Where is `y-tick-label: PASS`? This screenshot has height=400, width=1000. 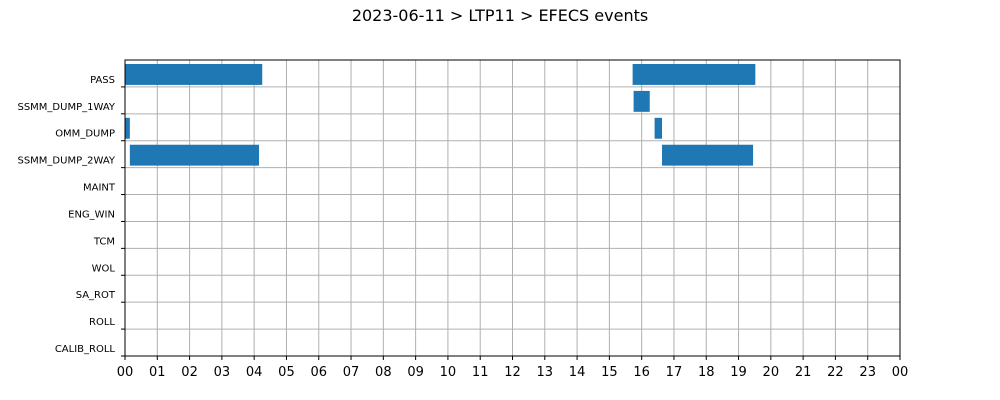
y-tick-label: PASS is located at coordinates (102, 80).